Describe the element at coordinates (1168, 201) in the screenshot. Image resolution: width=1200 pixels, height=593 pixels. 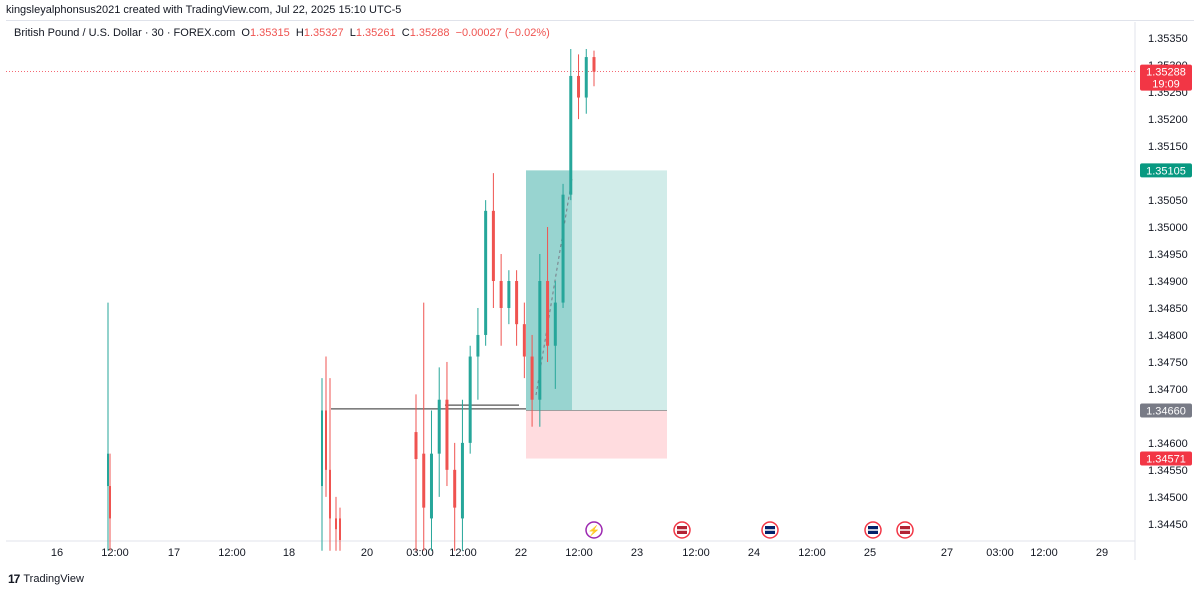
I see `price-tick-label: 1.35050` at that location.